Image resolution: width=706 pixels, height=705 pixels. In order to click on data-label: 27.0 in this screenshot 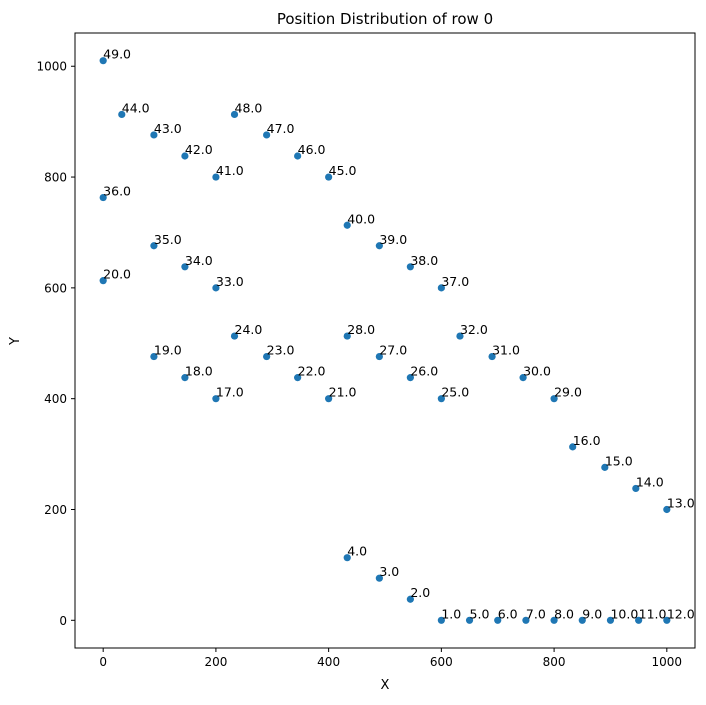, I will do `click(393, 350)`.